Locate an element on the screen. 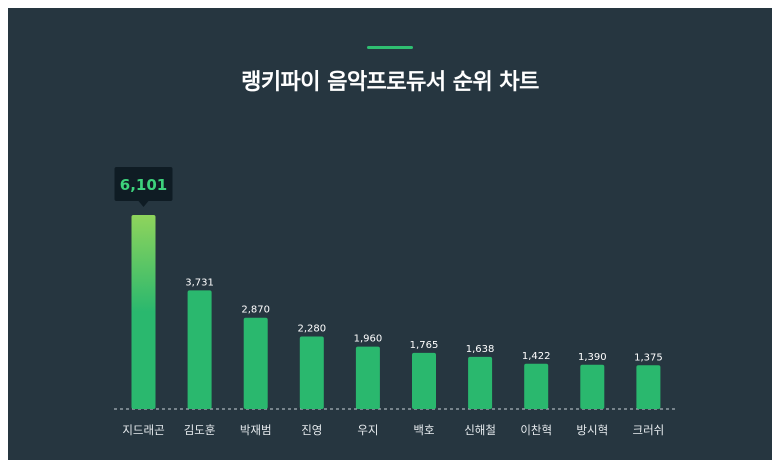  category-label-5: 우지 is located at coordinates (367, 430).